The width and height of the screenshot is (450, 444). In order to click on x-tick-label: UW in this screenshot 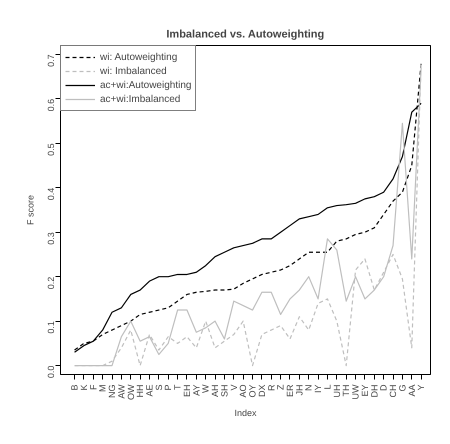, I will do `click(355, 392)`.